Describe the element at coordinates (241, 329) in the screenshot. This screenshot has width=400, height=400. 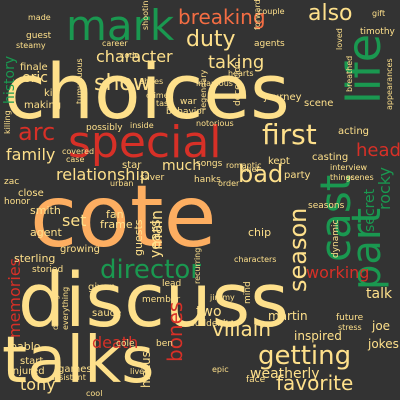
I see `word: villain` at that location.